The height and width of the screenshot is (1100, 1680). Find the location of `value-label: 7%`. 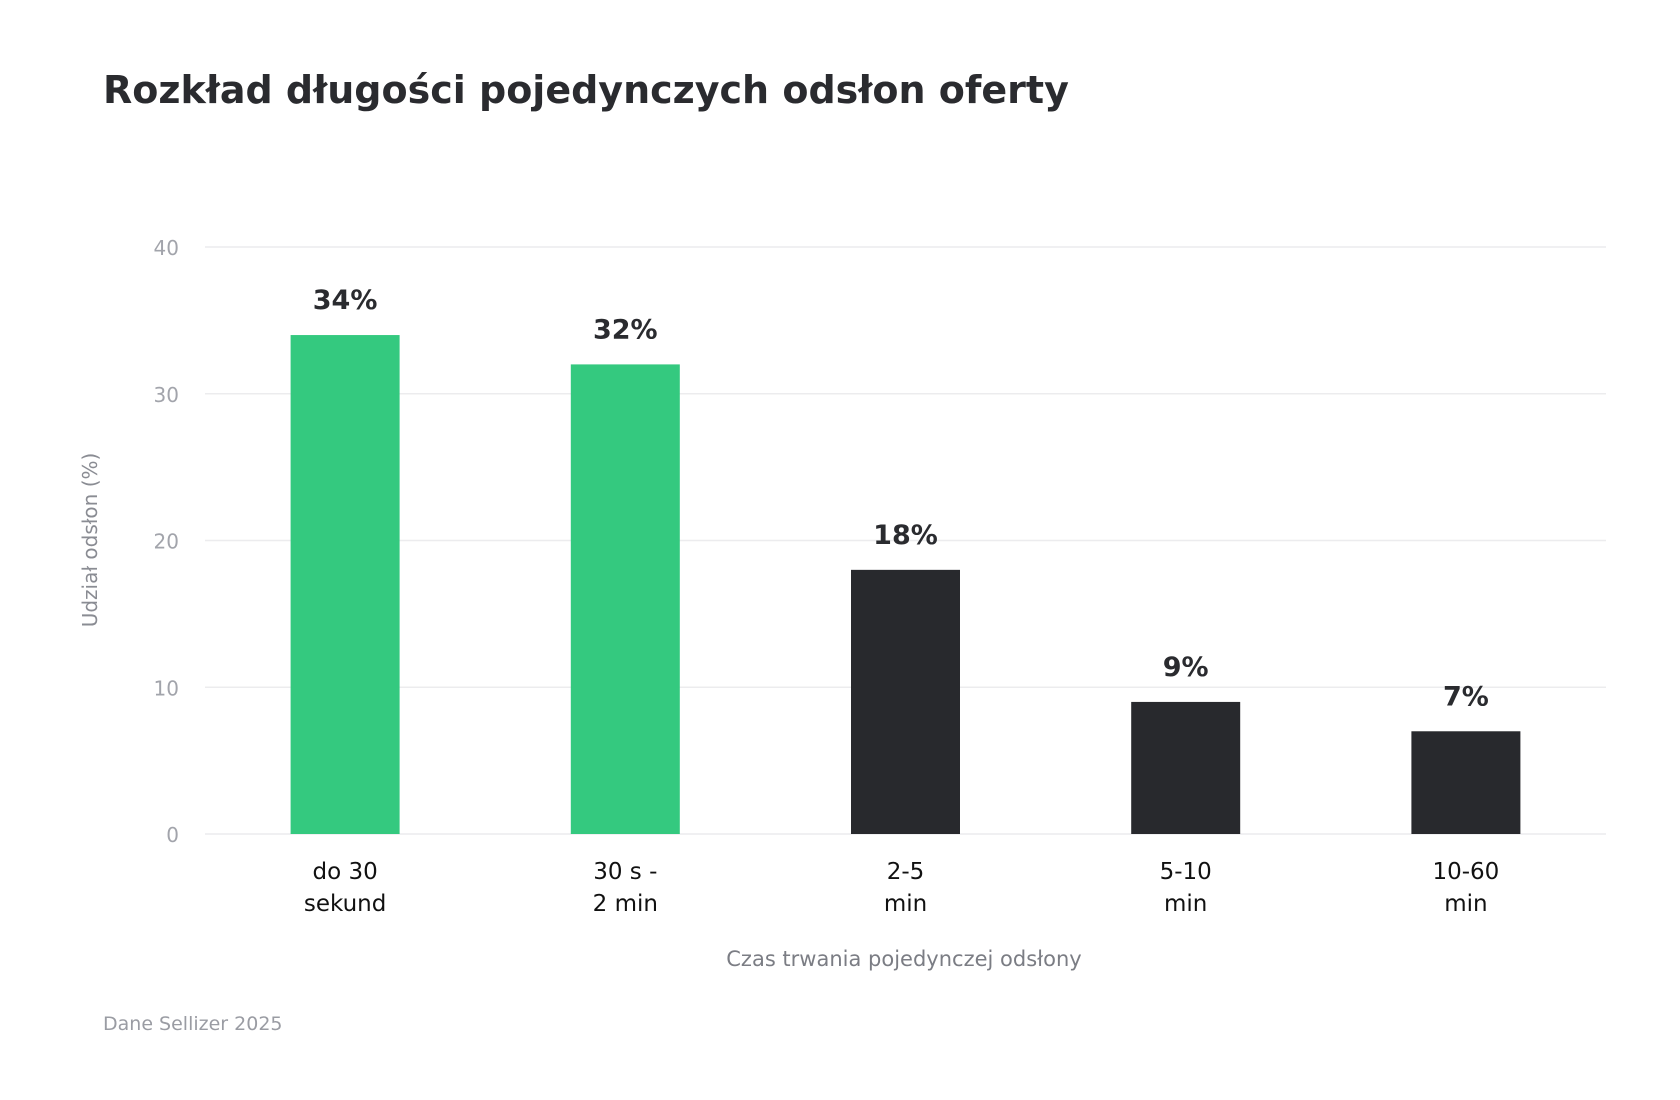

value-label: 7% is located at coordinates (1466, 696).